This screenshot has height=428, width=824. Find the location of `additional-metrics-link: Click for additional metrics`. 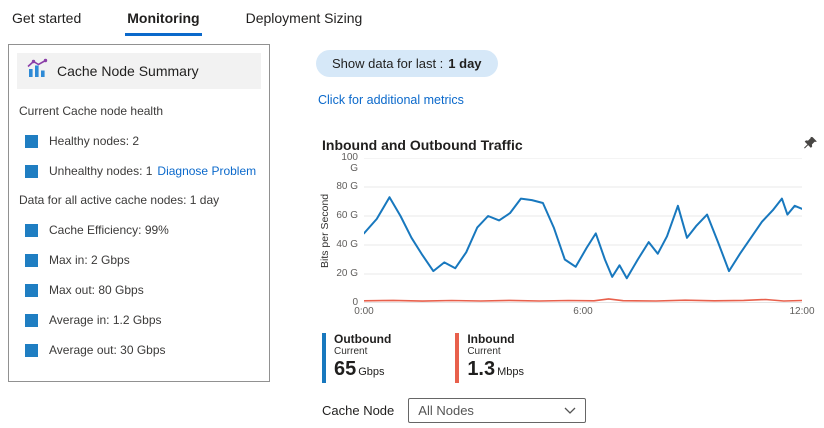

additional-metrics-link: Click for additional metrics is located at coordinates (391, 100).